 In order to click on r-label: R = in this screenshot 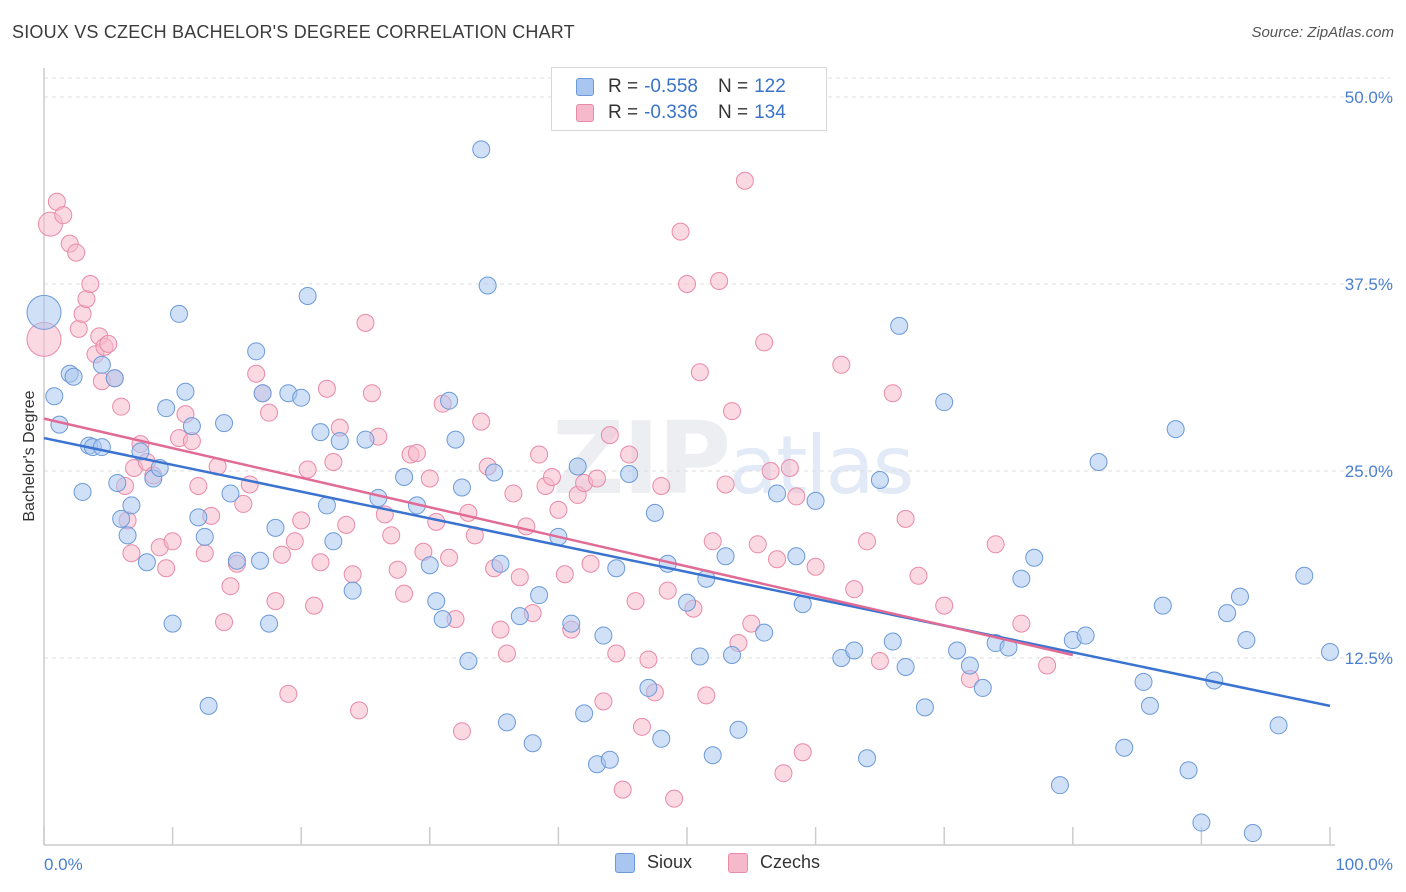, I will do `click(623, 112)`.